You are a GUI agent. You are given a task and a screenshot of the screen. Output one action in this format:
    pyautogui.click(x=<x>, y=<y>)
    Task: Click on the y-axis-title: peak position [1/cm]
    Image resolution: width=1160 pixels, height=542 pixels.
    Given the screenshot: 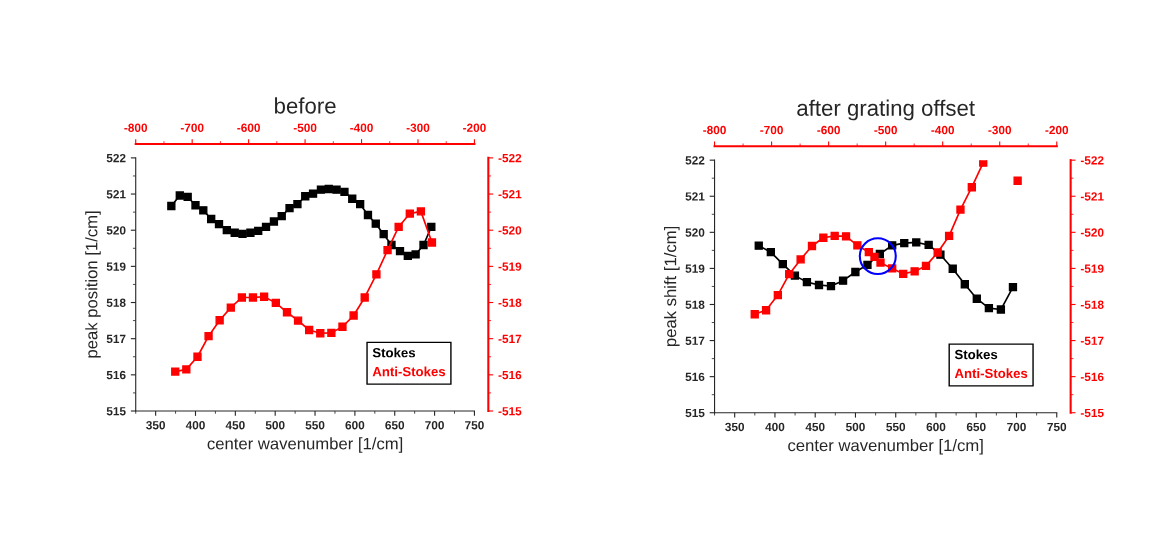 What is the action you would take?
    pyautogui.click(x=93, y=284)
    